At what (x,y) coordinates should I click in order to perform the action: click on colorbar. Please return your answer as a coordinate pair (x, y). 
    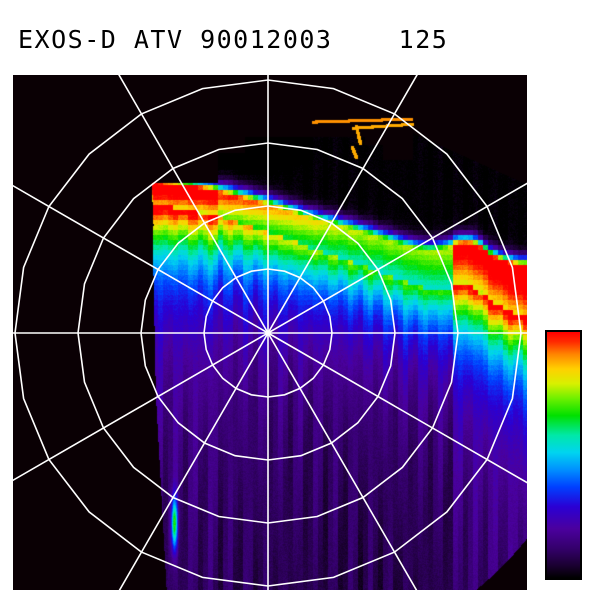
    Looking at the image, I should click on (563, 455).